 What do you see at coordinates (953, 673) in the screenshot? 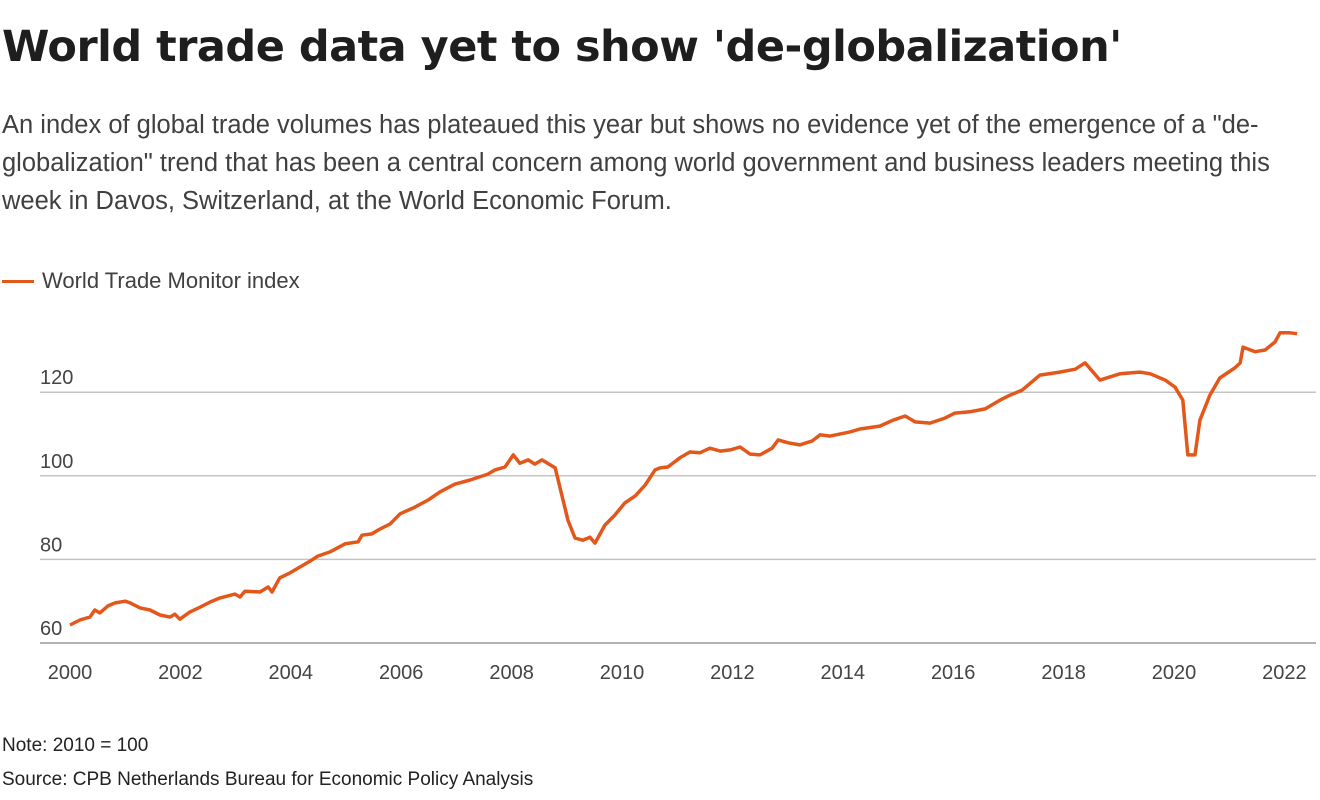
I see `x-tick-label: 2016` at bounding box center [953, 673].